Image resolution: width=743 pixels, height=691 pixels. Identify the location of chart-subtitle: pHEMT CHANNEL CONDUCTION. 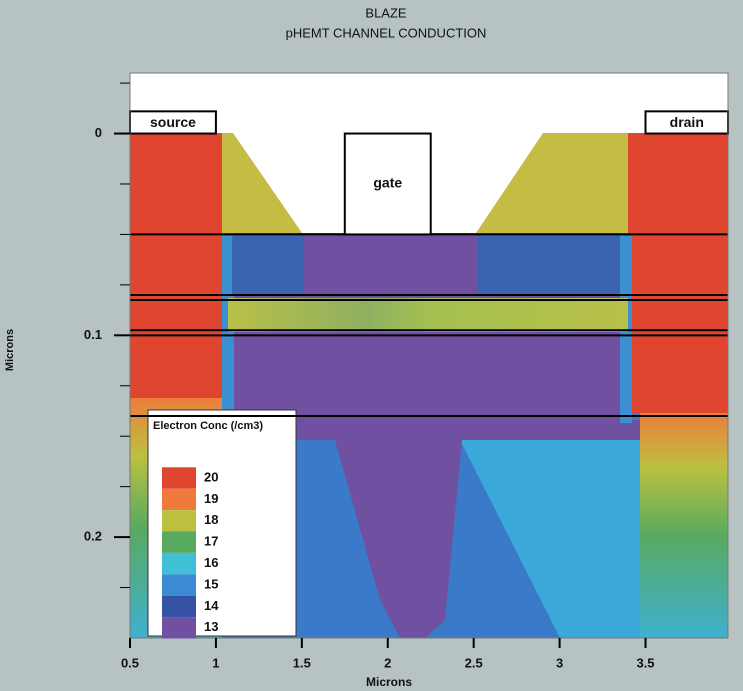
(386, 32).